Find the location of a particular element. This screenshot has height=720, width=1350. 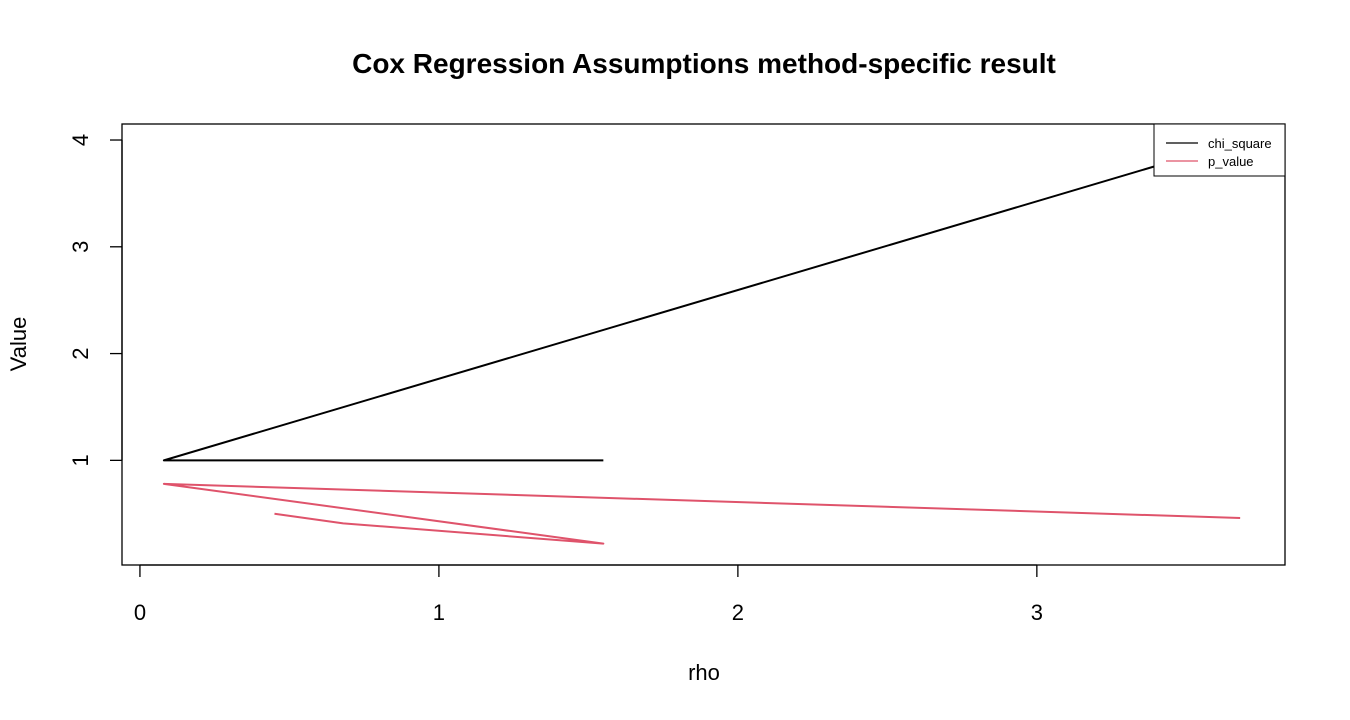

y-axis: 1 2 3 4 is located at coordinates (95, 300).